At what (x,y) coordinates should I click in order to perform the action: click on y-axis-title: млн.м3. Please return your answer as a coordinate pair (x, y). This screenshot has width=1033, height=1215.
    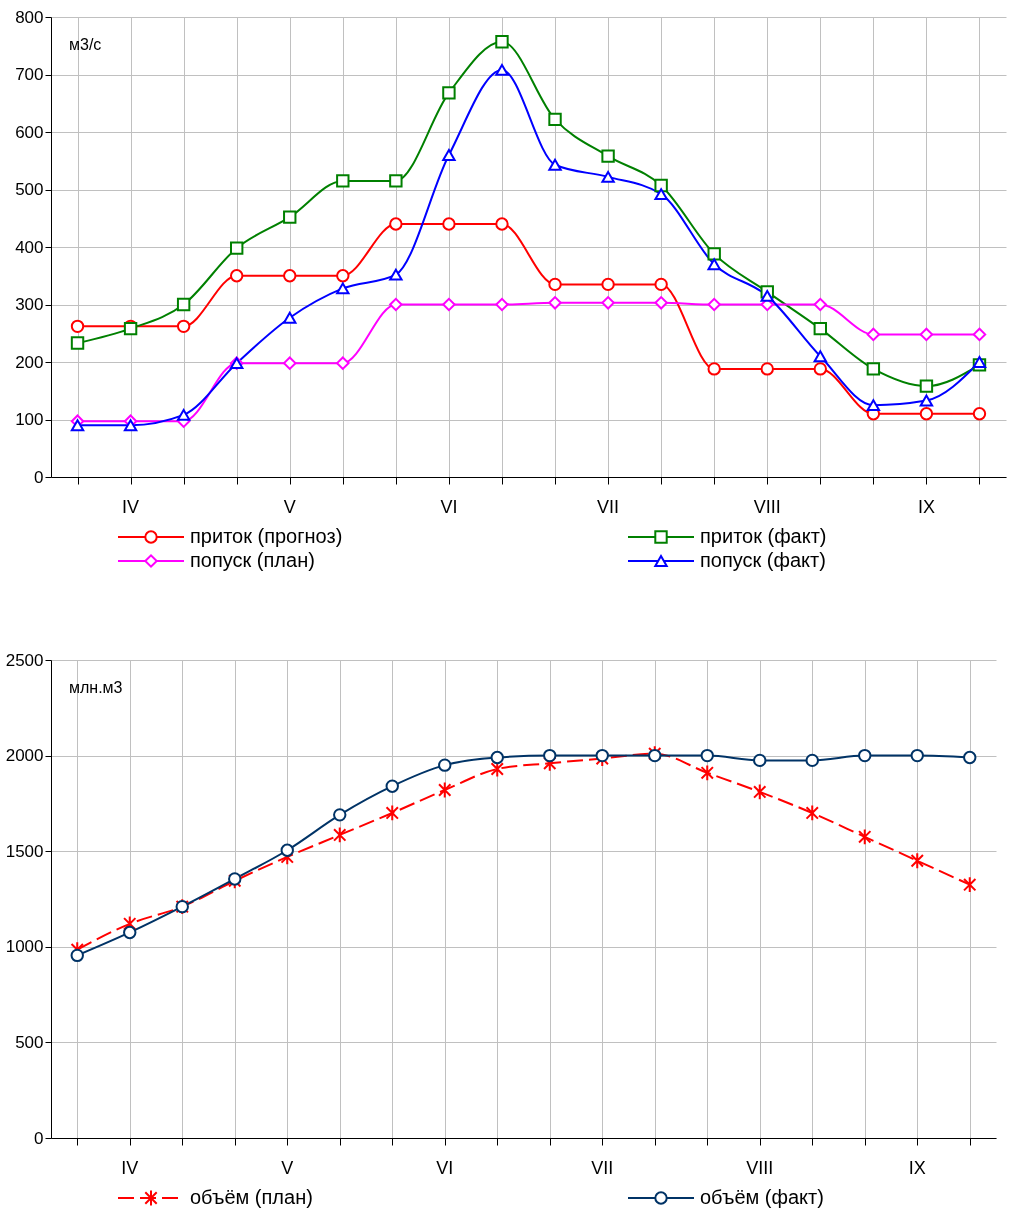
    Looking at the image, I should click on (96, 687).